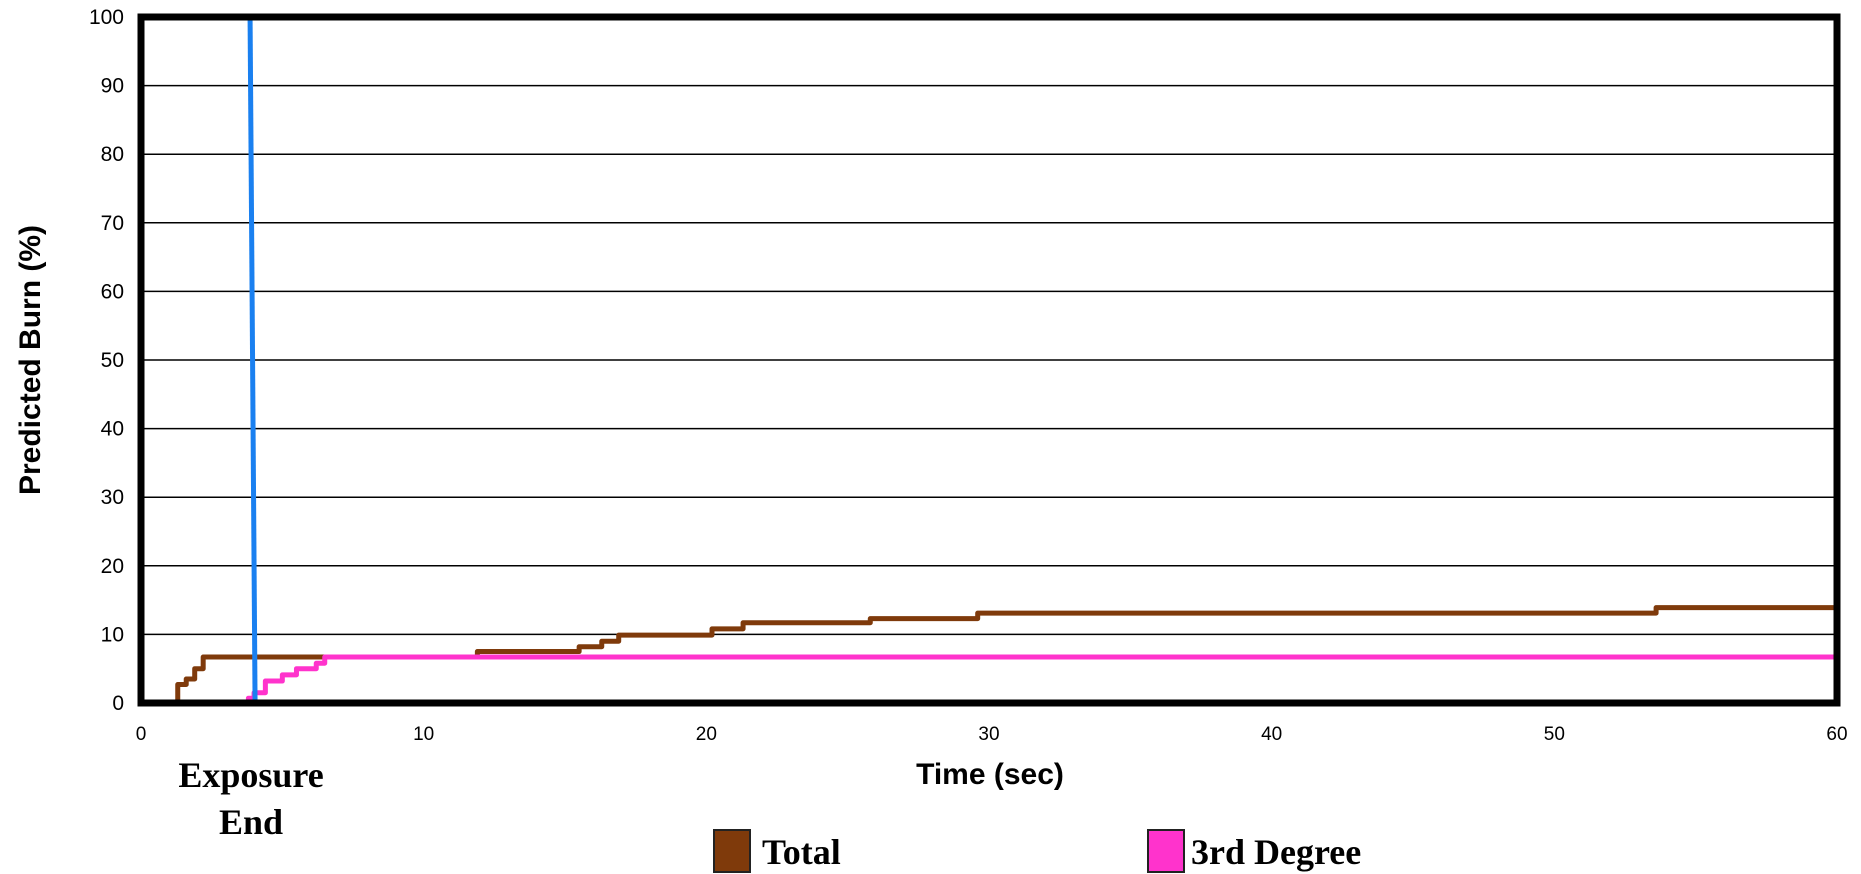 This screenshot has height=874, width=1861. Describe the element at coordinates (112, 223) in the screenshot. I see `y-tick-label-70: 70` at that location.